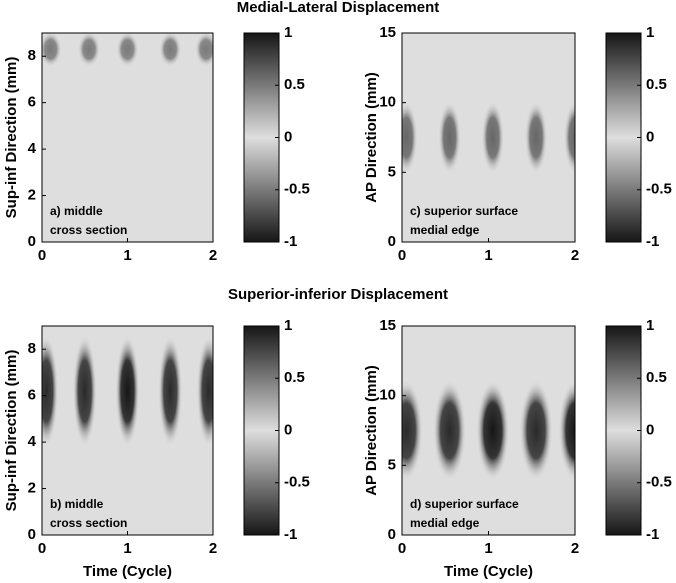 The image size is (676, 583). I want to click on plot-background, so click(127, 137).